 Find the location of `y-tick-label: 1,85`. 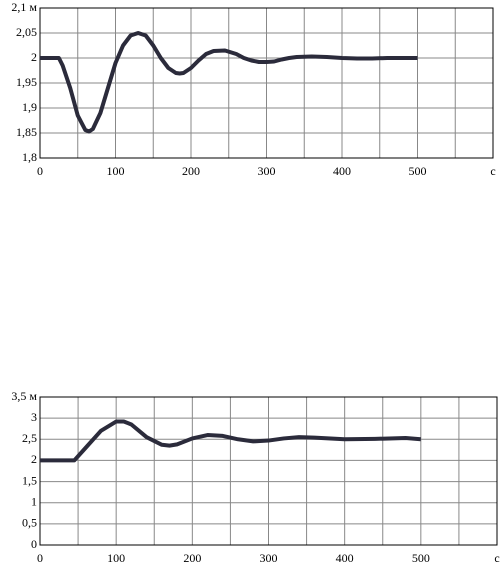

y-tick-label: 1,85 is located at coordinates (26, 132).